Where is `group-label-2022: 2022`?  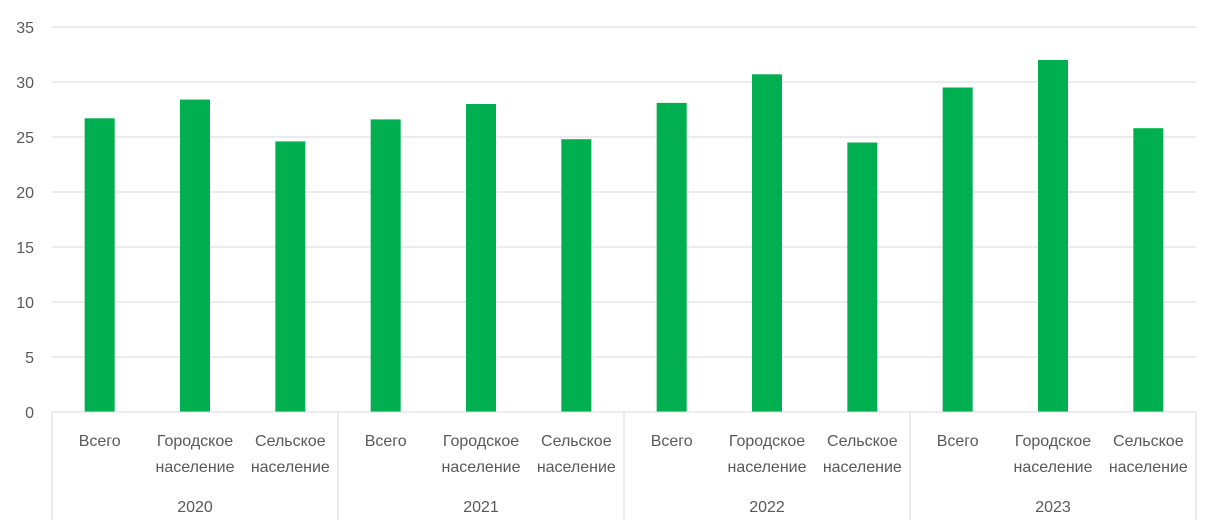 group-label-2022: 2022 is located at coordinates (767, 507).